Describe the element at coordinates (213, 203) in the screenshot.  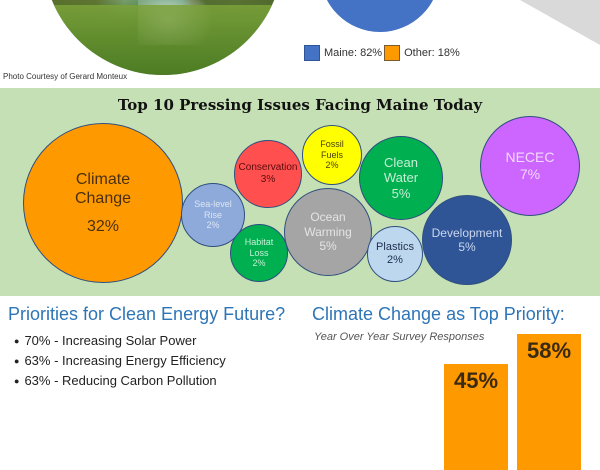
I see `bubble-label: Sea-level` at that location.